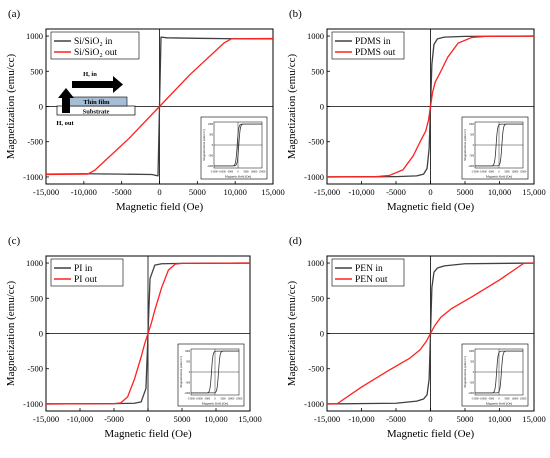 This screenshot has height=458, width=550. What do you see at coordinates (369, 269) in the screenshot?
I see `legend-entry: PEN in` at bounding box center [369, 269].